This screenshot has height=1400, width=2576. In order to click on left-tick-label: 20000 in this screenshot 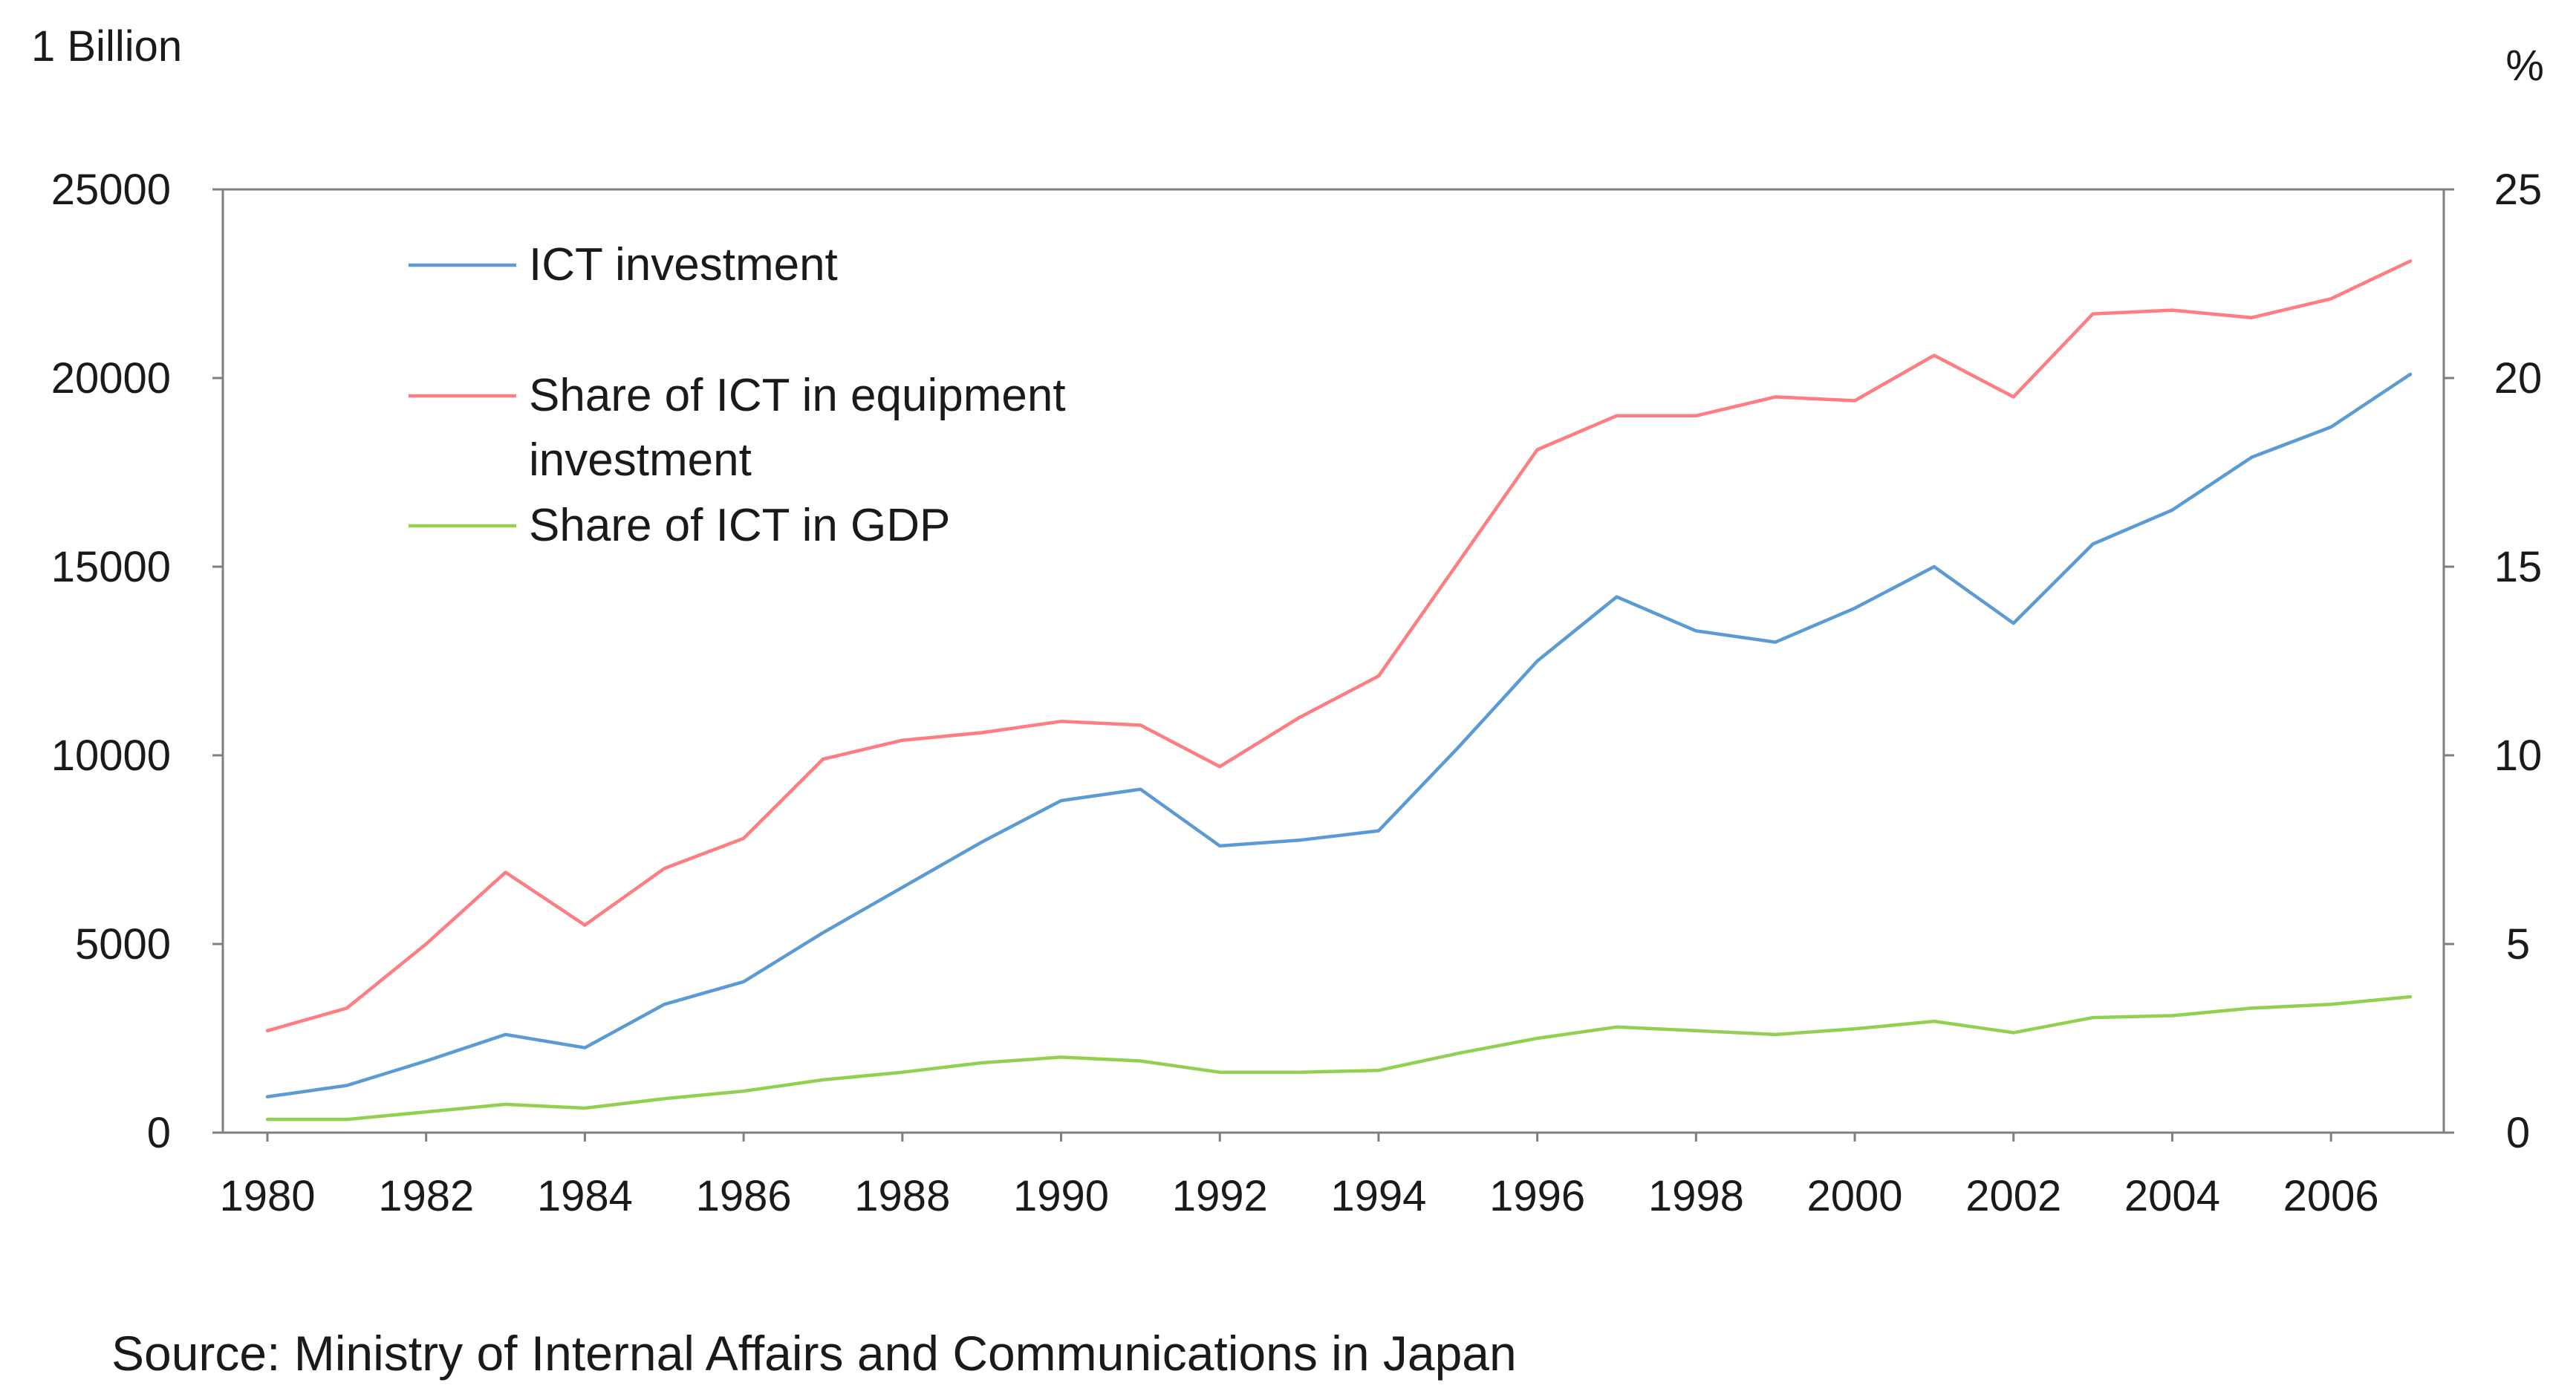, I will do `click(111, 378)`.